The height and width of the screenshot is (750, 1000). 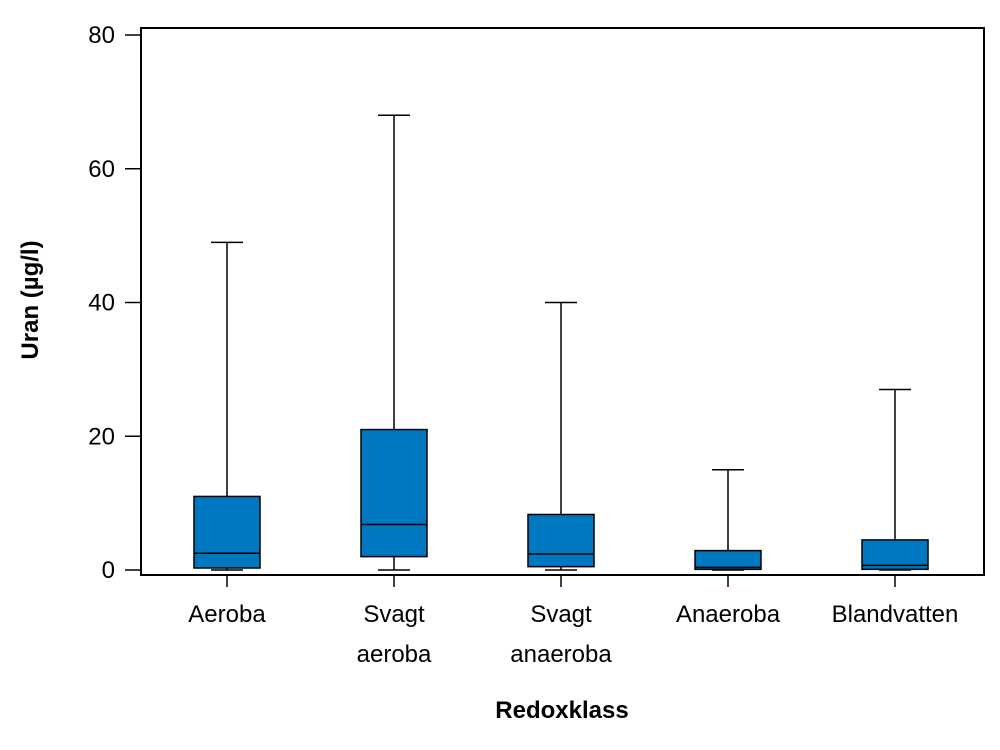 I want to click on x-axis-title: Redoxklass, so click(x=561, y=710).